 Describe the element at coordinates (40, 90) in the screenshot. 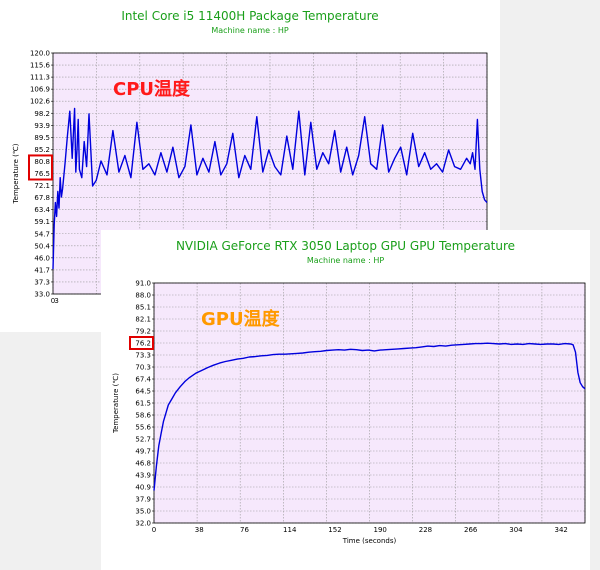

I see `cpu-y-tick-label: 106.9` at that location.